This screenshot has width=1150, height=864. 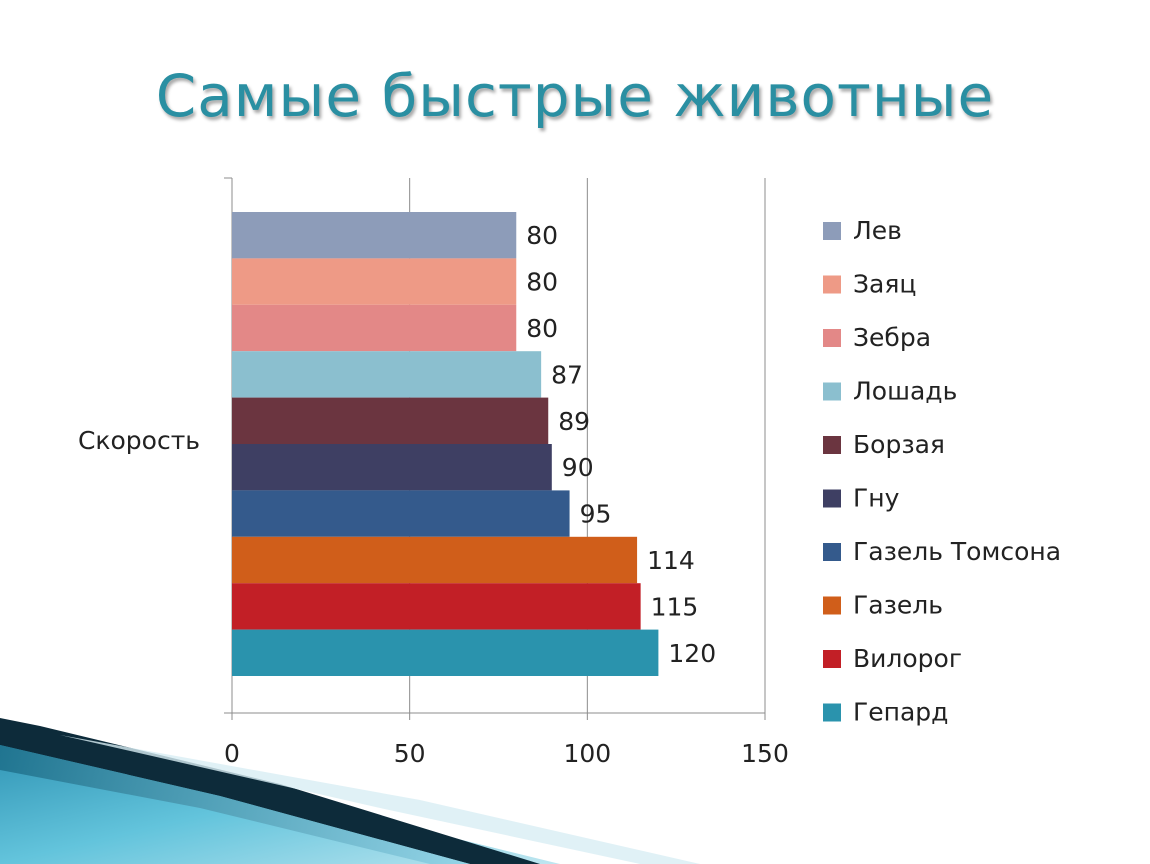 What do you see at coordinates (542, 235) in the screenshot?
I see `data-label-1: 80` at bounding box center [542, 235].